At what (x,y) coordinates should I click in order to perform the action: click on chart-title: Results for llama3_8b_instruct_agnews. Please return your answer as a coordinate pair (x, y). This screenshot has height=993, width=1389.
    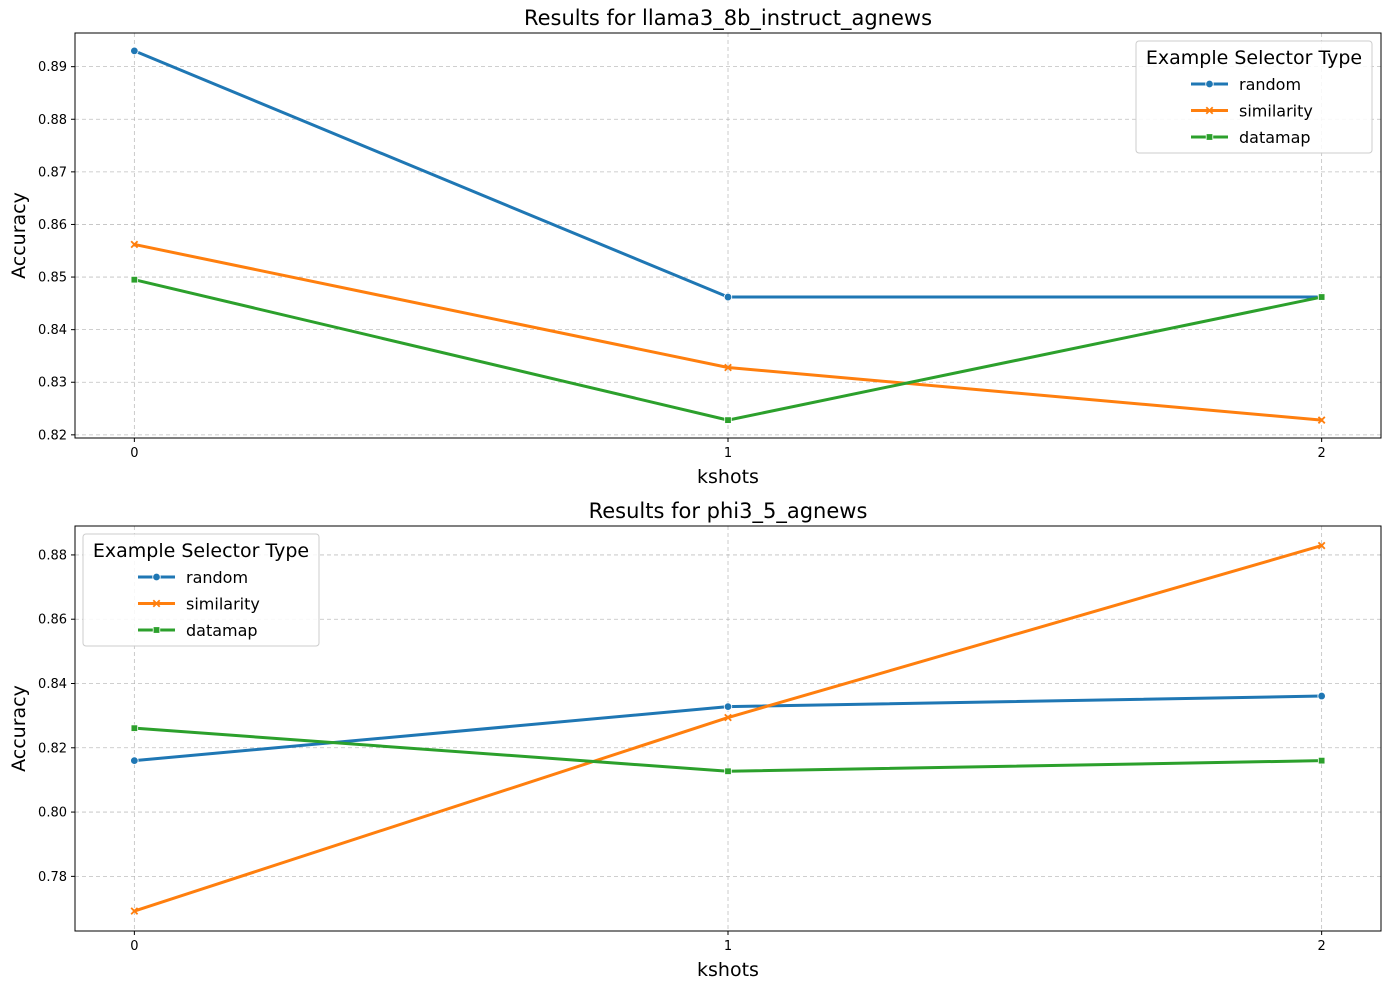
    Looking at the image, I should click on (728, 18).